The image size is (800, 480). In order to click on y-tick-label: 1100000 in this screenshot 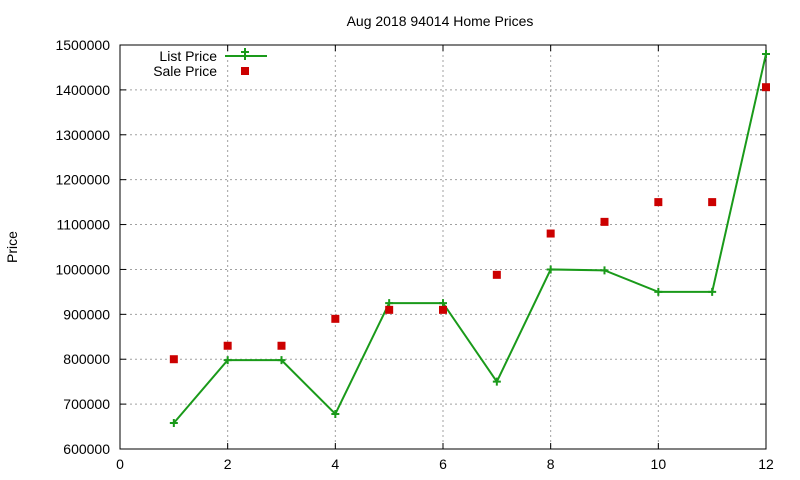, I will do `click(84, 225)`.